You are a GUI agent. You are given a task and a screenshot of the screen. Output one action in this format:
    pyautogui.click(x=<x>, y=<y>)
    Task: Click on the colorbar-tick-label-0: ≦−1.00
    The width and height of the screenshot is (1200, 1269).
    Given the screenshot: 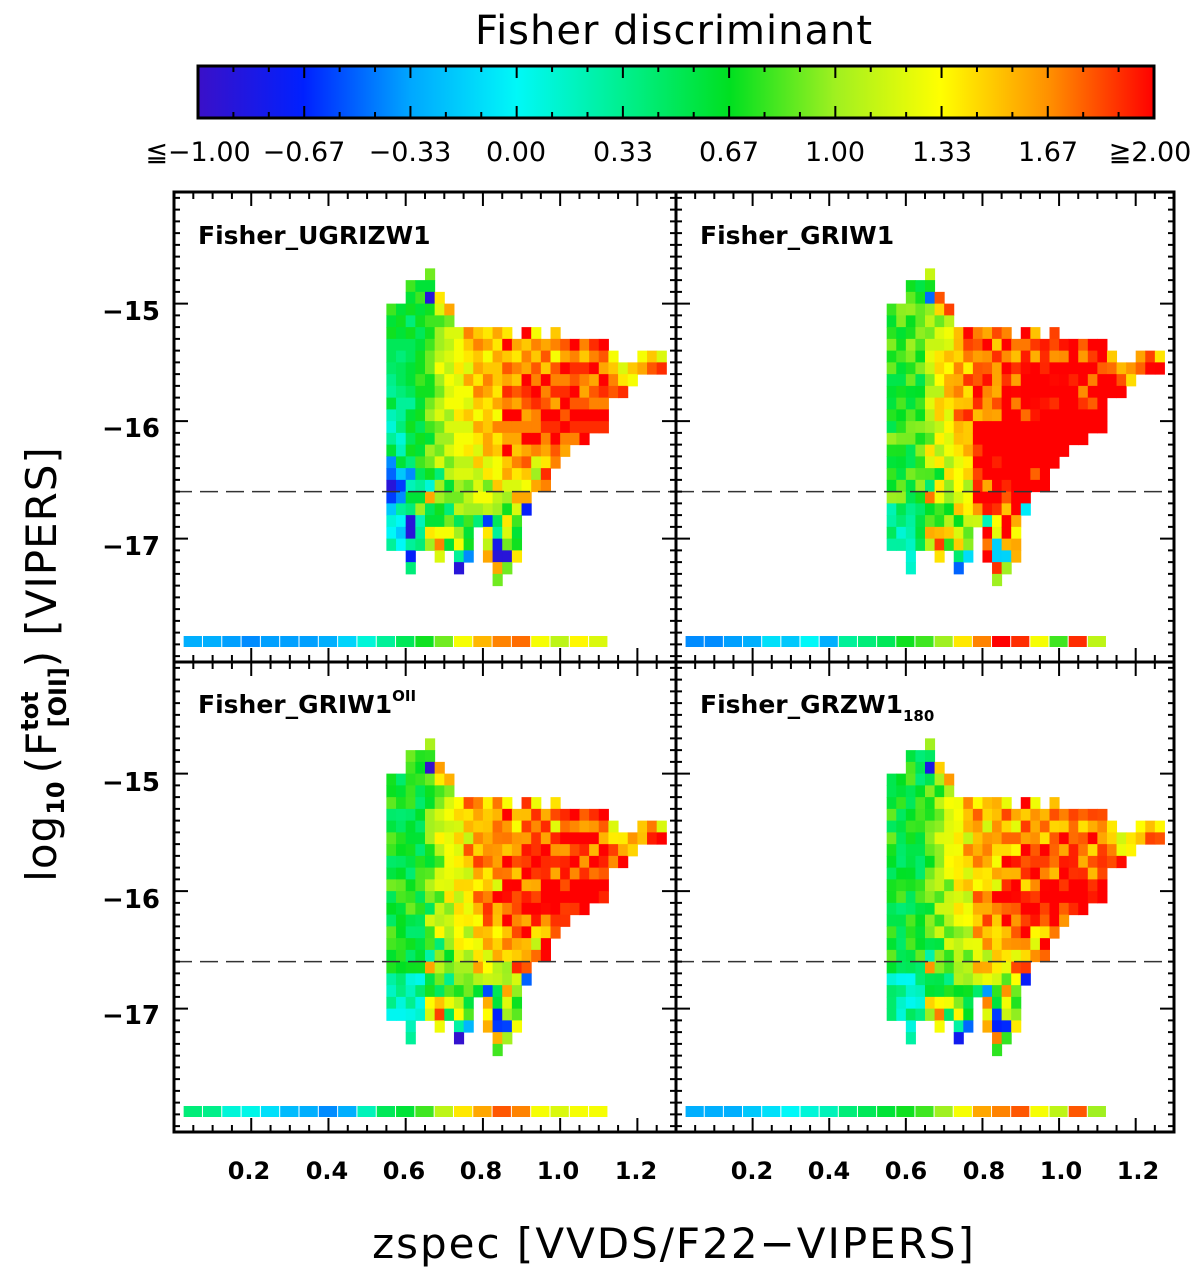 What is the action you would take?
    pyautogui.click(x=197, y=152)
    